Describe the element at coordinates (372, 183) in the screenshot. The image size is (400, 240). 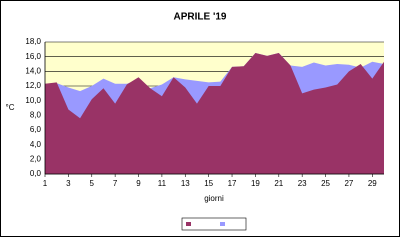
I see `x-tick-label: 29` at that location.